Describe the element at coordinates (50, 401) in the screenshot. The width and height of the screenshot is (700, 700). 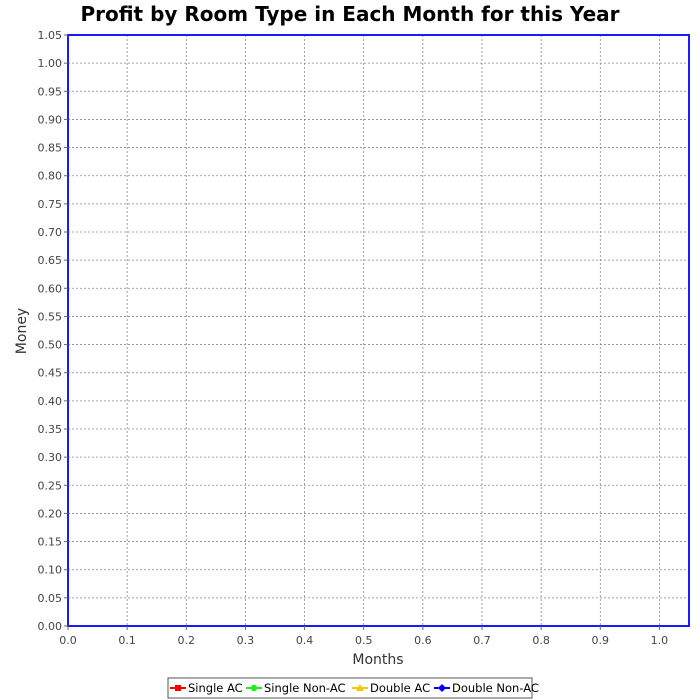
I see `y-tick-label: 0.40` at that location.